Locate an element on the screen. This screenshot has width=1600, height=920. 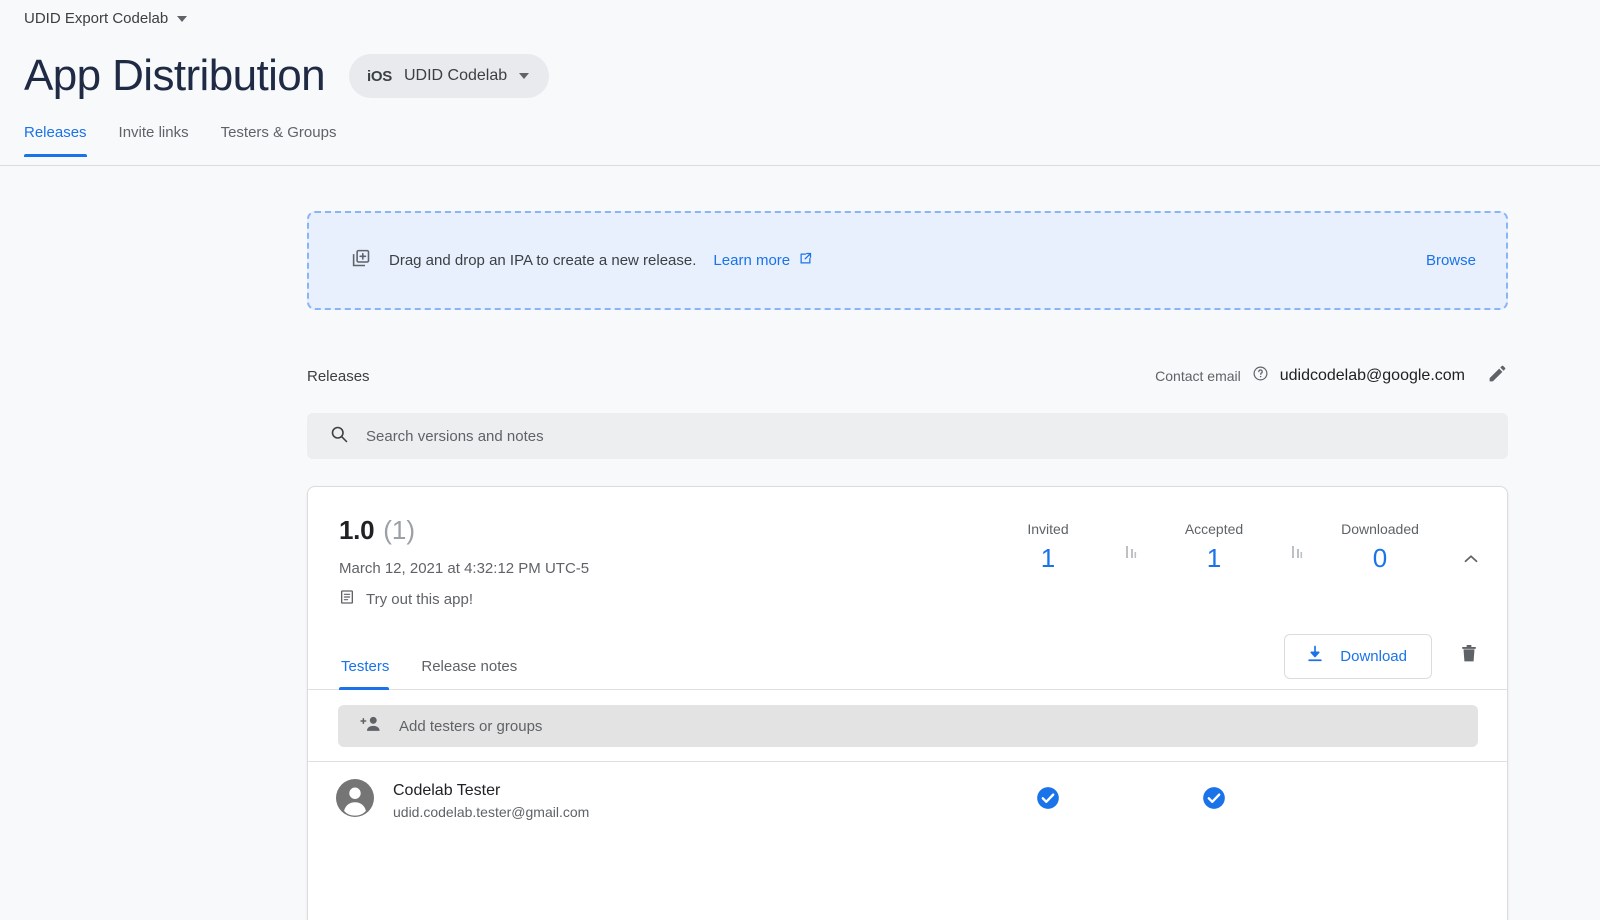
chevron-up-icon is located at coordinates (1471, 561).